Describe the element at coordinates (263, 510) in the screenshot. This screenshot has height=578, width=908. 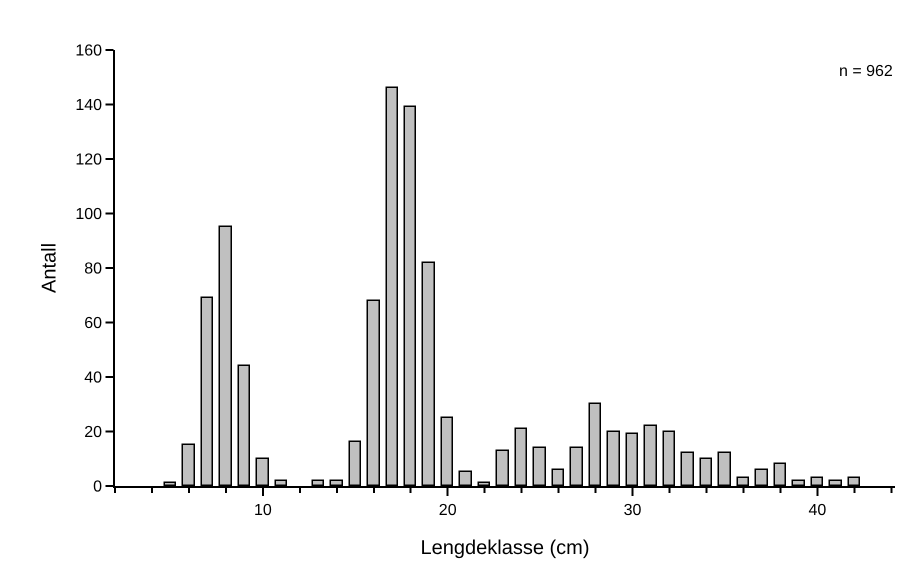
I see `x-tick-label: 10` at that location.